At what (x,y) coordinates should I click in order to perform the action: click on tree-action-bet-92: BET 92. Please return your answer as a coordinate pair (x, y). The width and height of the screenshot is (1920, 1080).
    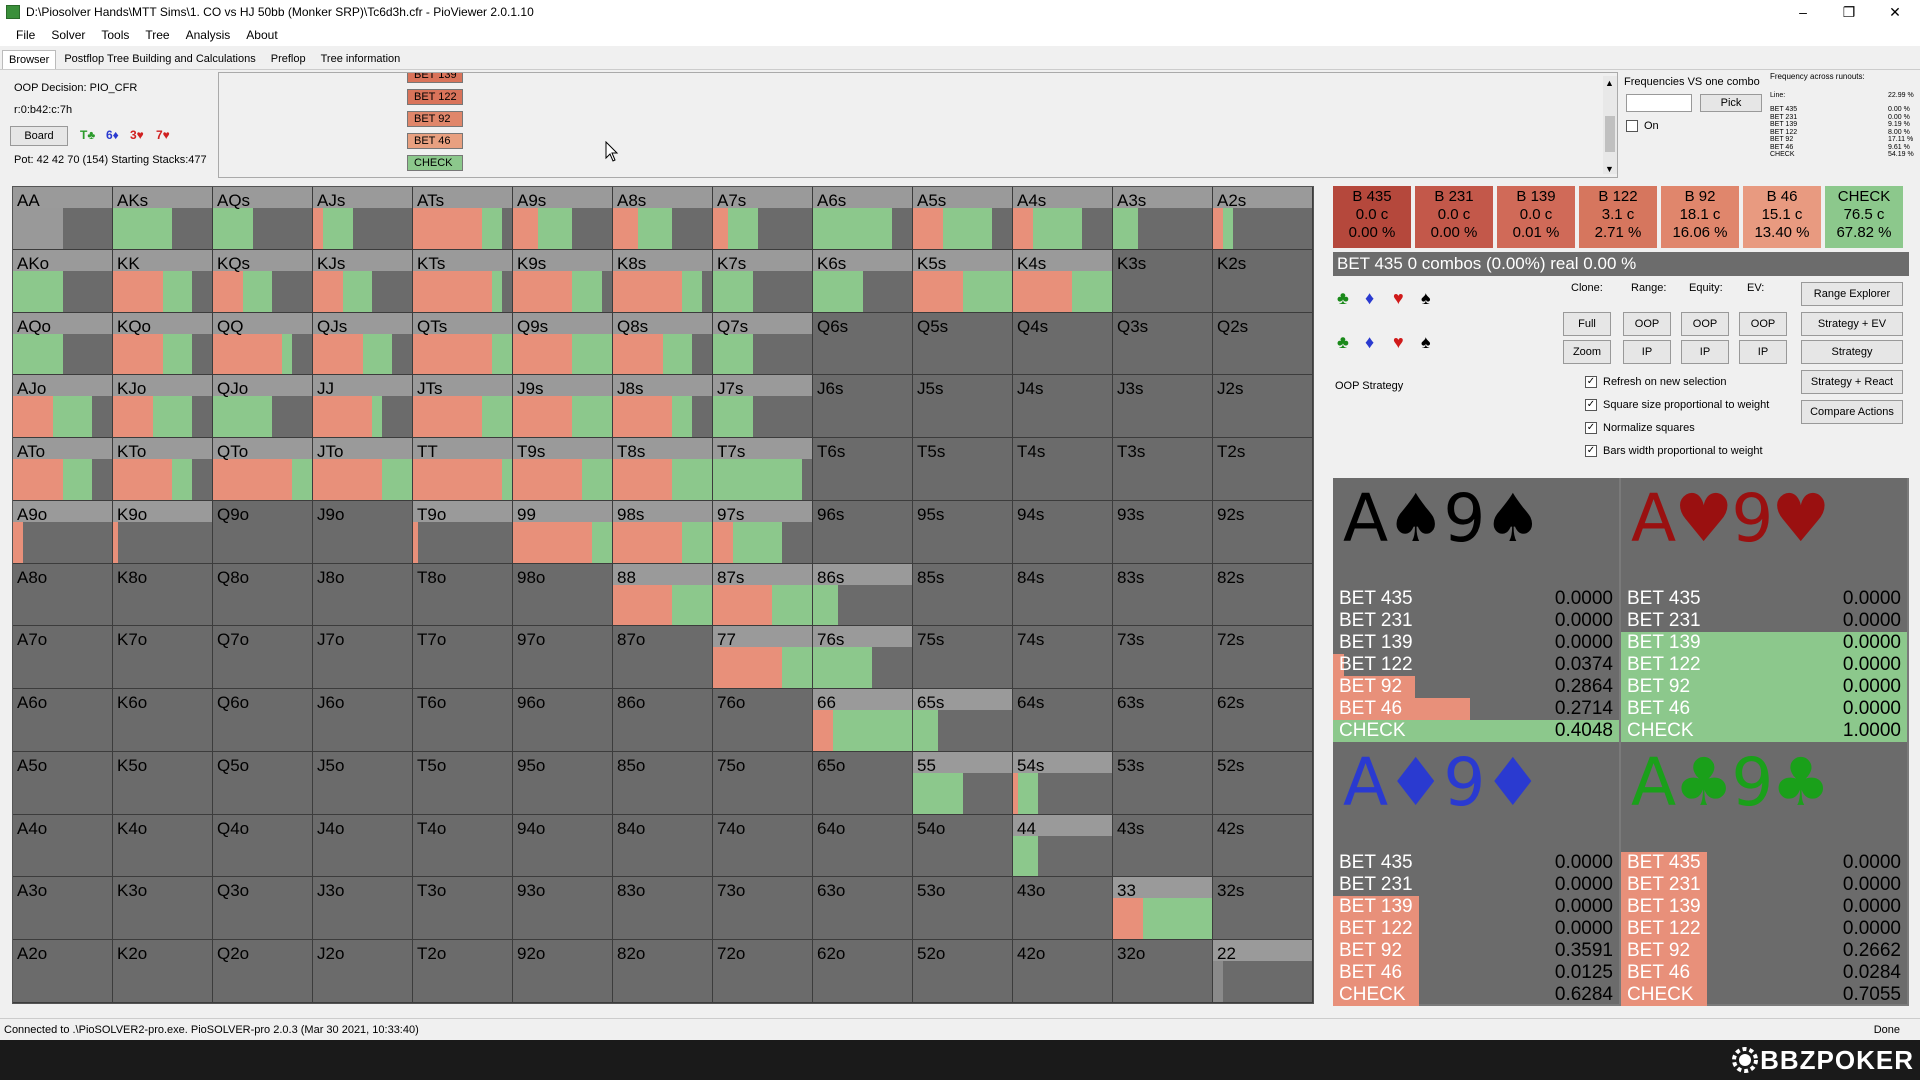
    Looking at the image, I should click on (435, 119).